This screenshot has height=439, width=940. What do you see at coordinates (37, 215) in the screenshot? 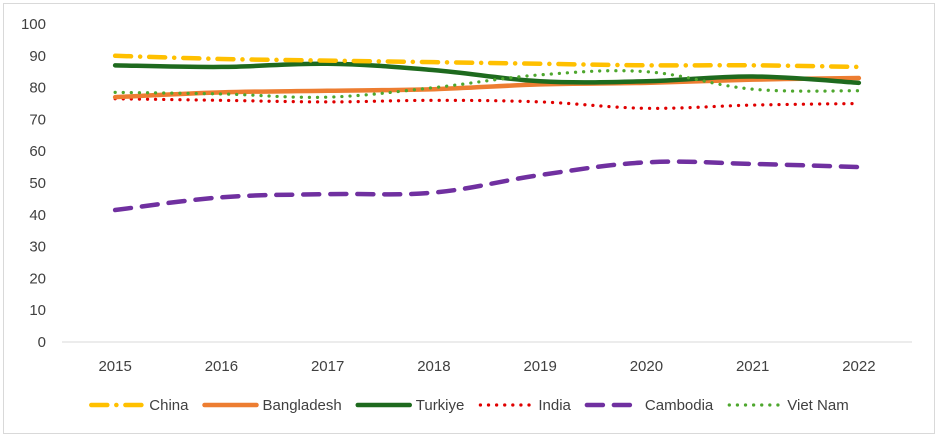
I see `y-tick-label: 40` at bounding box center [37, 215].